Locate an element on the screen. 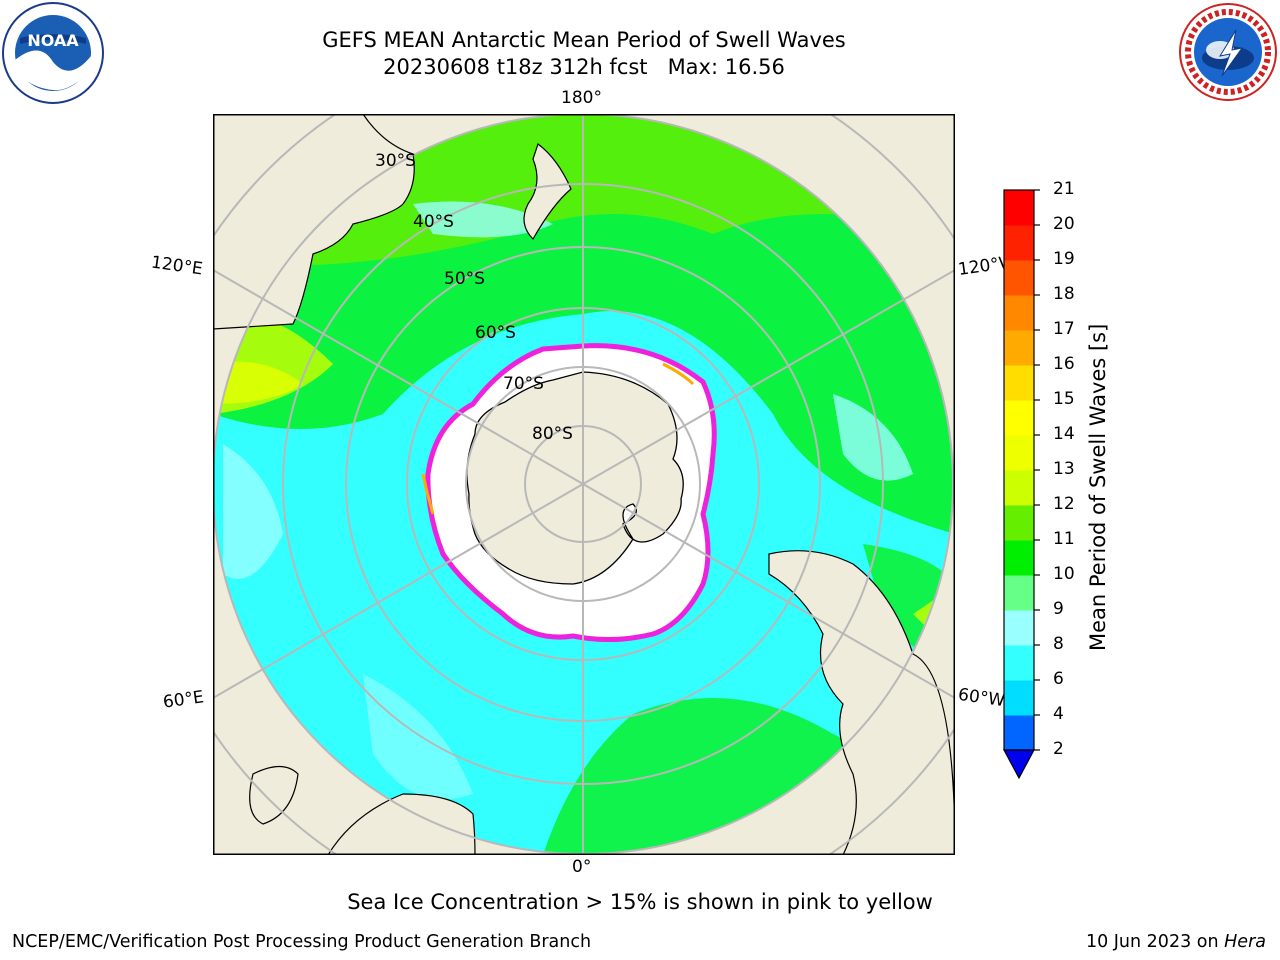 The width and height of the screenshot is (1280, 960). africa is located at coordinates (401, 824).